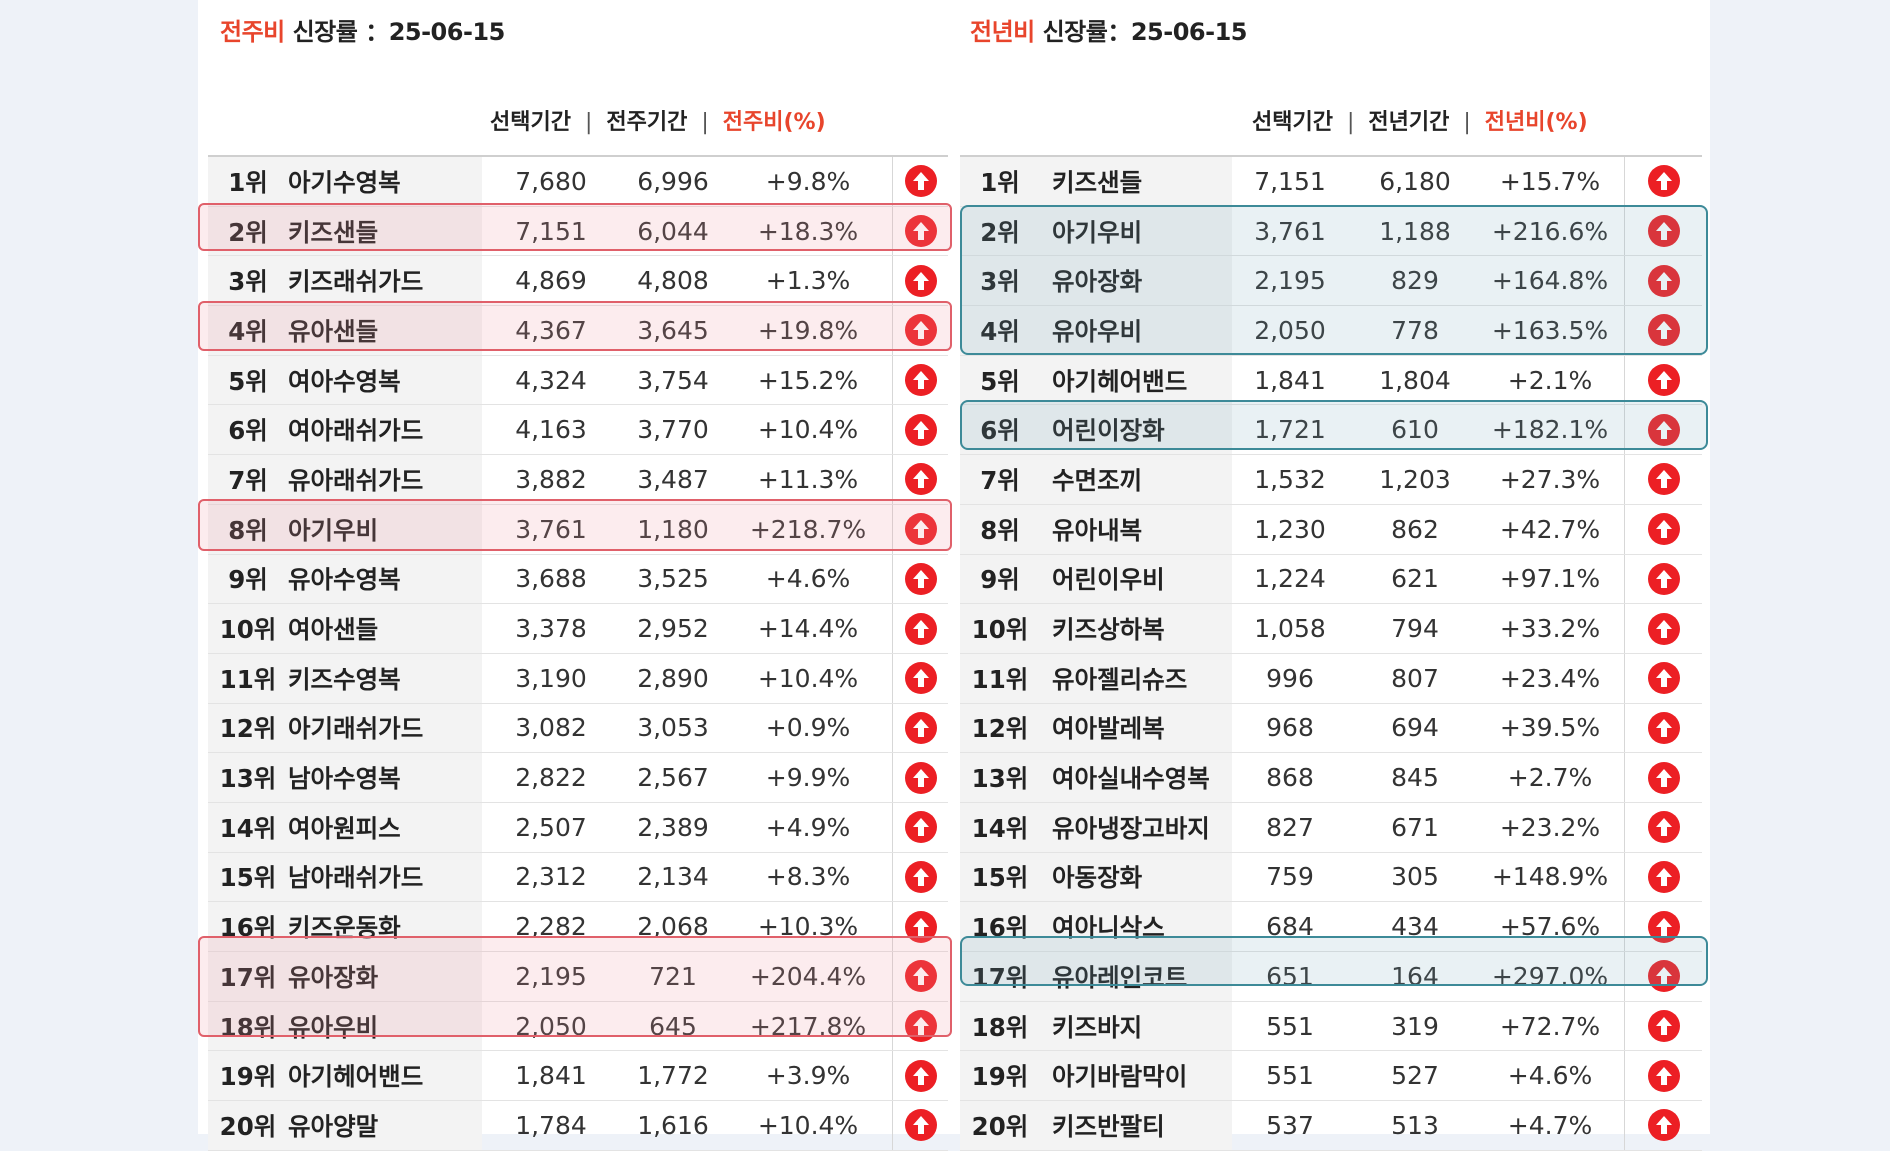 Image resolution: width=1890 pixels, height=1151 pixels. What do you see at coordinates (808, 479) in the screenshot?
I see `growth-rate-value: +11.3%` at bounding box center [808, 479].